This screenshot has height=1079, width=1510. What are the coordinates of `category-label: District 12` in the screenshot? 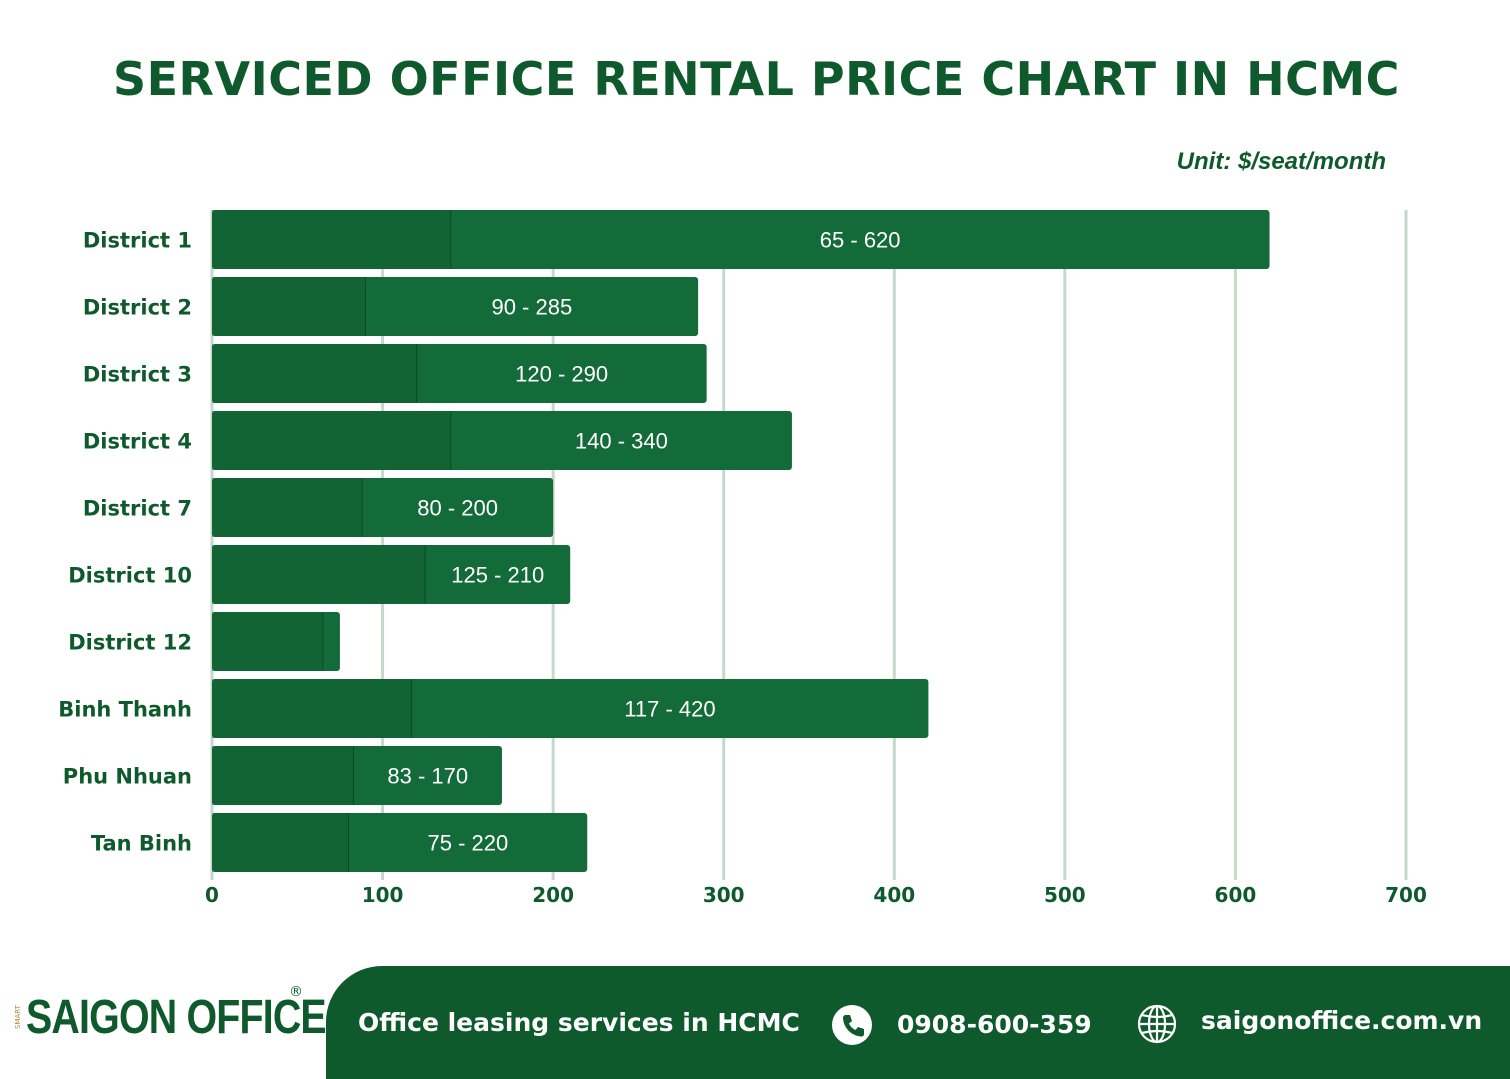 It's located at (130, 643).